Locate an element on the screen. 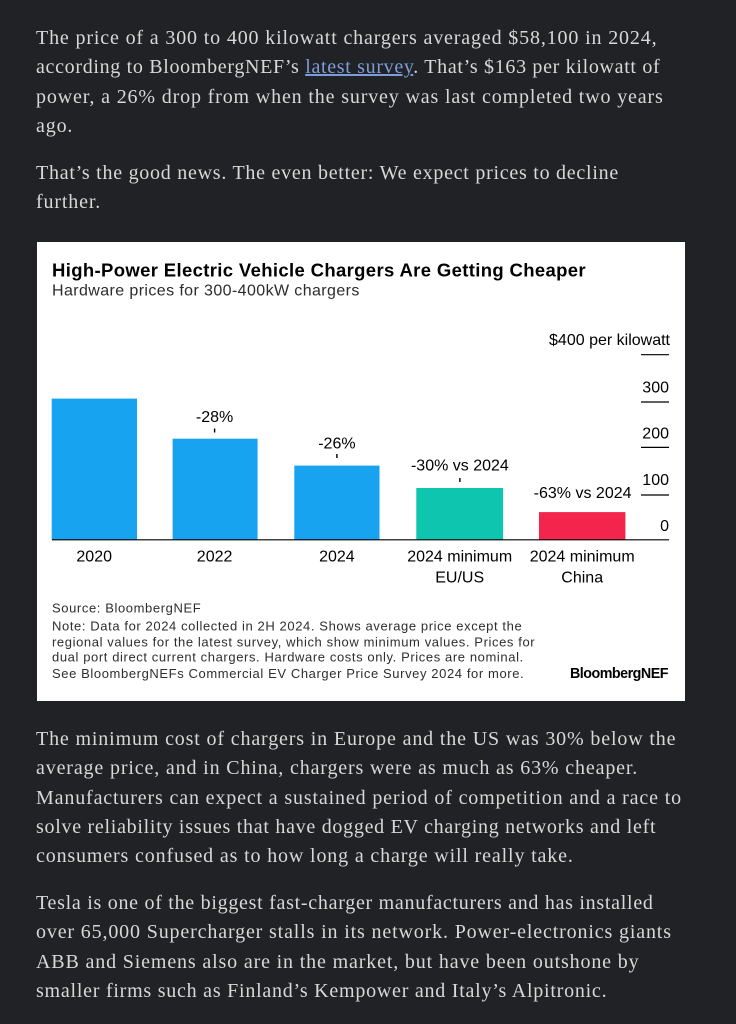 The image size is (736, 1024). svg-text: $400 per kilowatt is located at coordinates (610, 340).